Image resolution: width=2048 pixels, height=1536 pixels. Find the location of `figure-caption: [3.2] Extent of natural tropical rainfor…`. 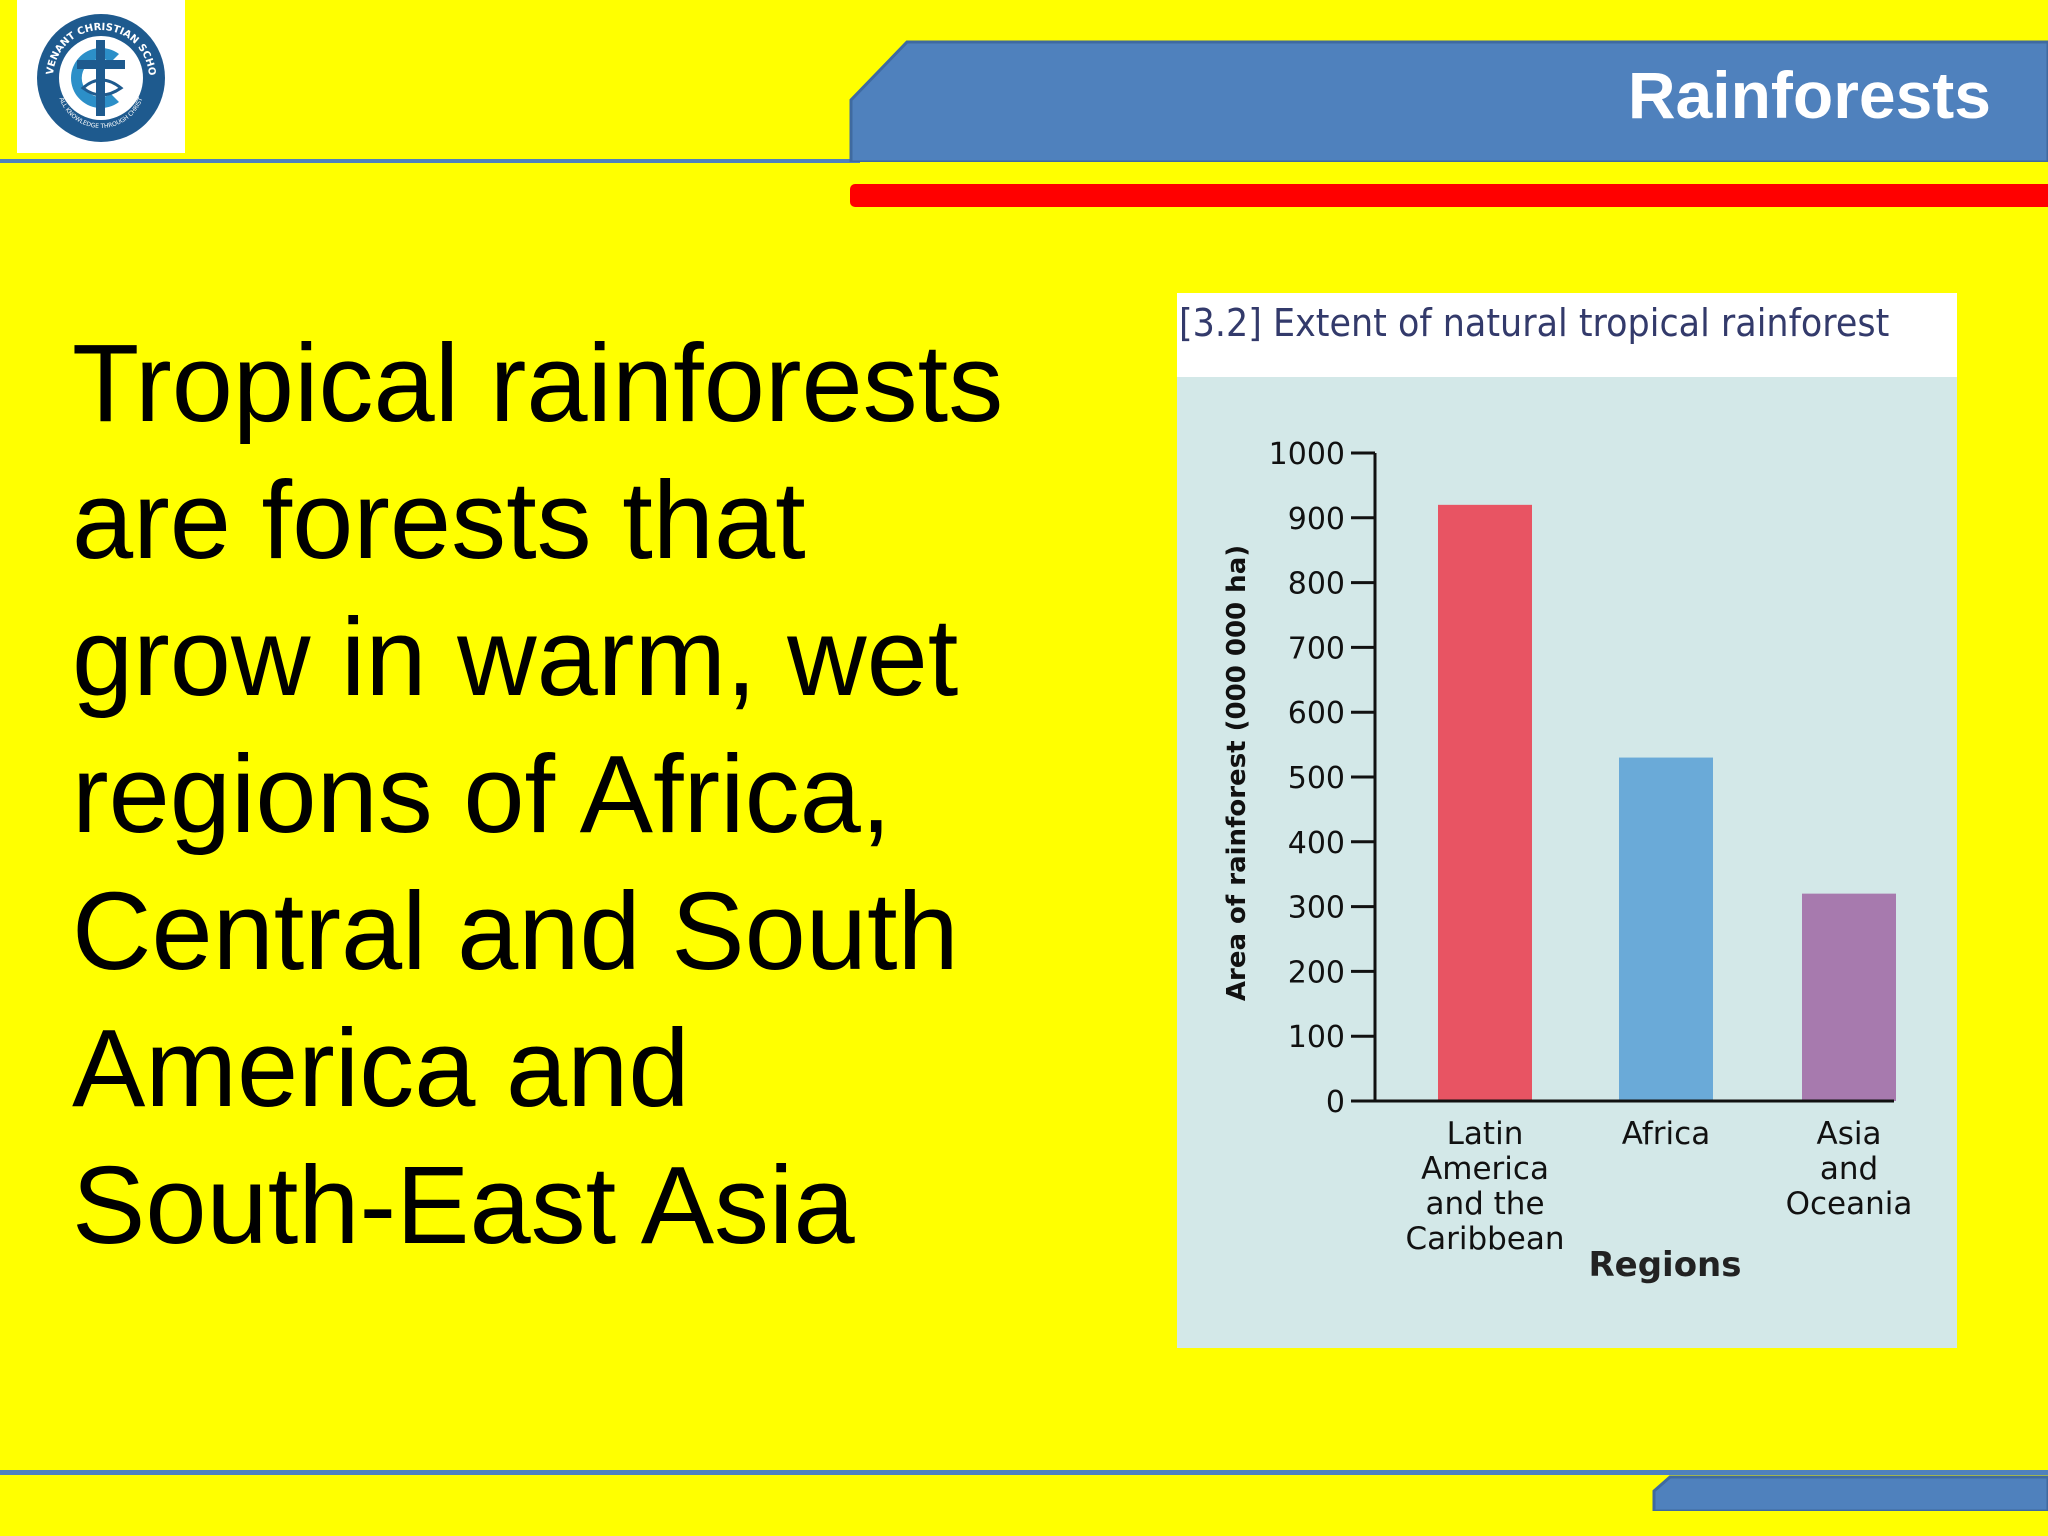

figure-caption: [3.2] Extent of natural tropical rainfor… is located at coordinates (1534, 323).